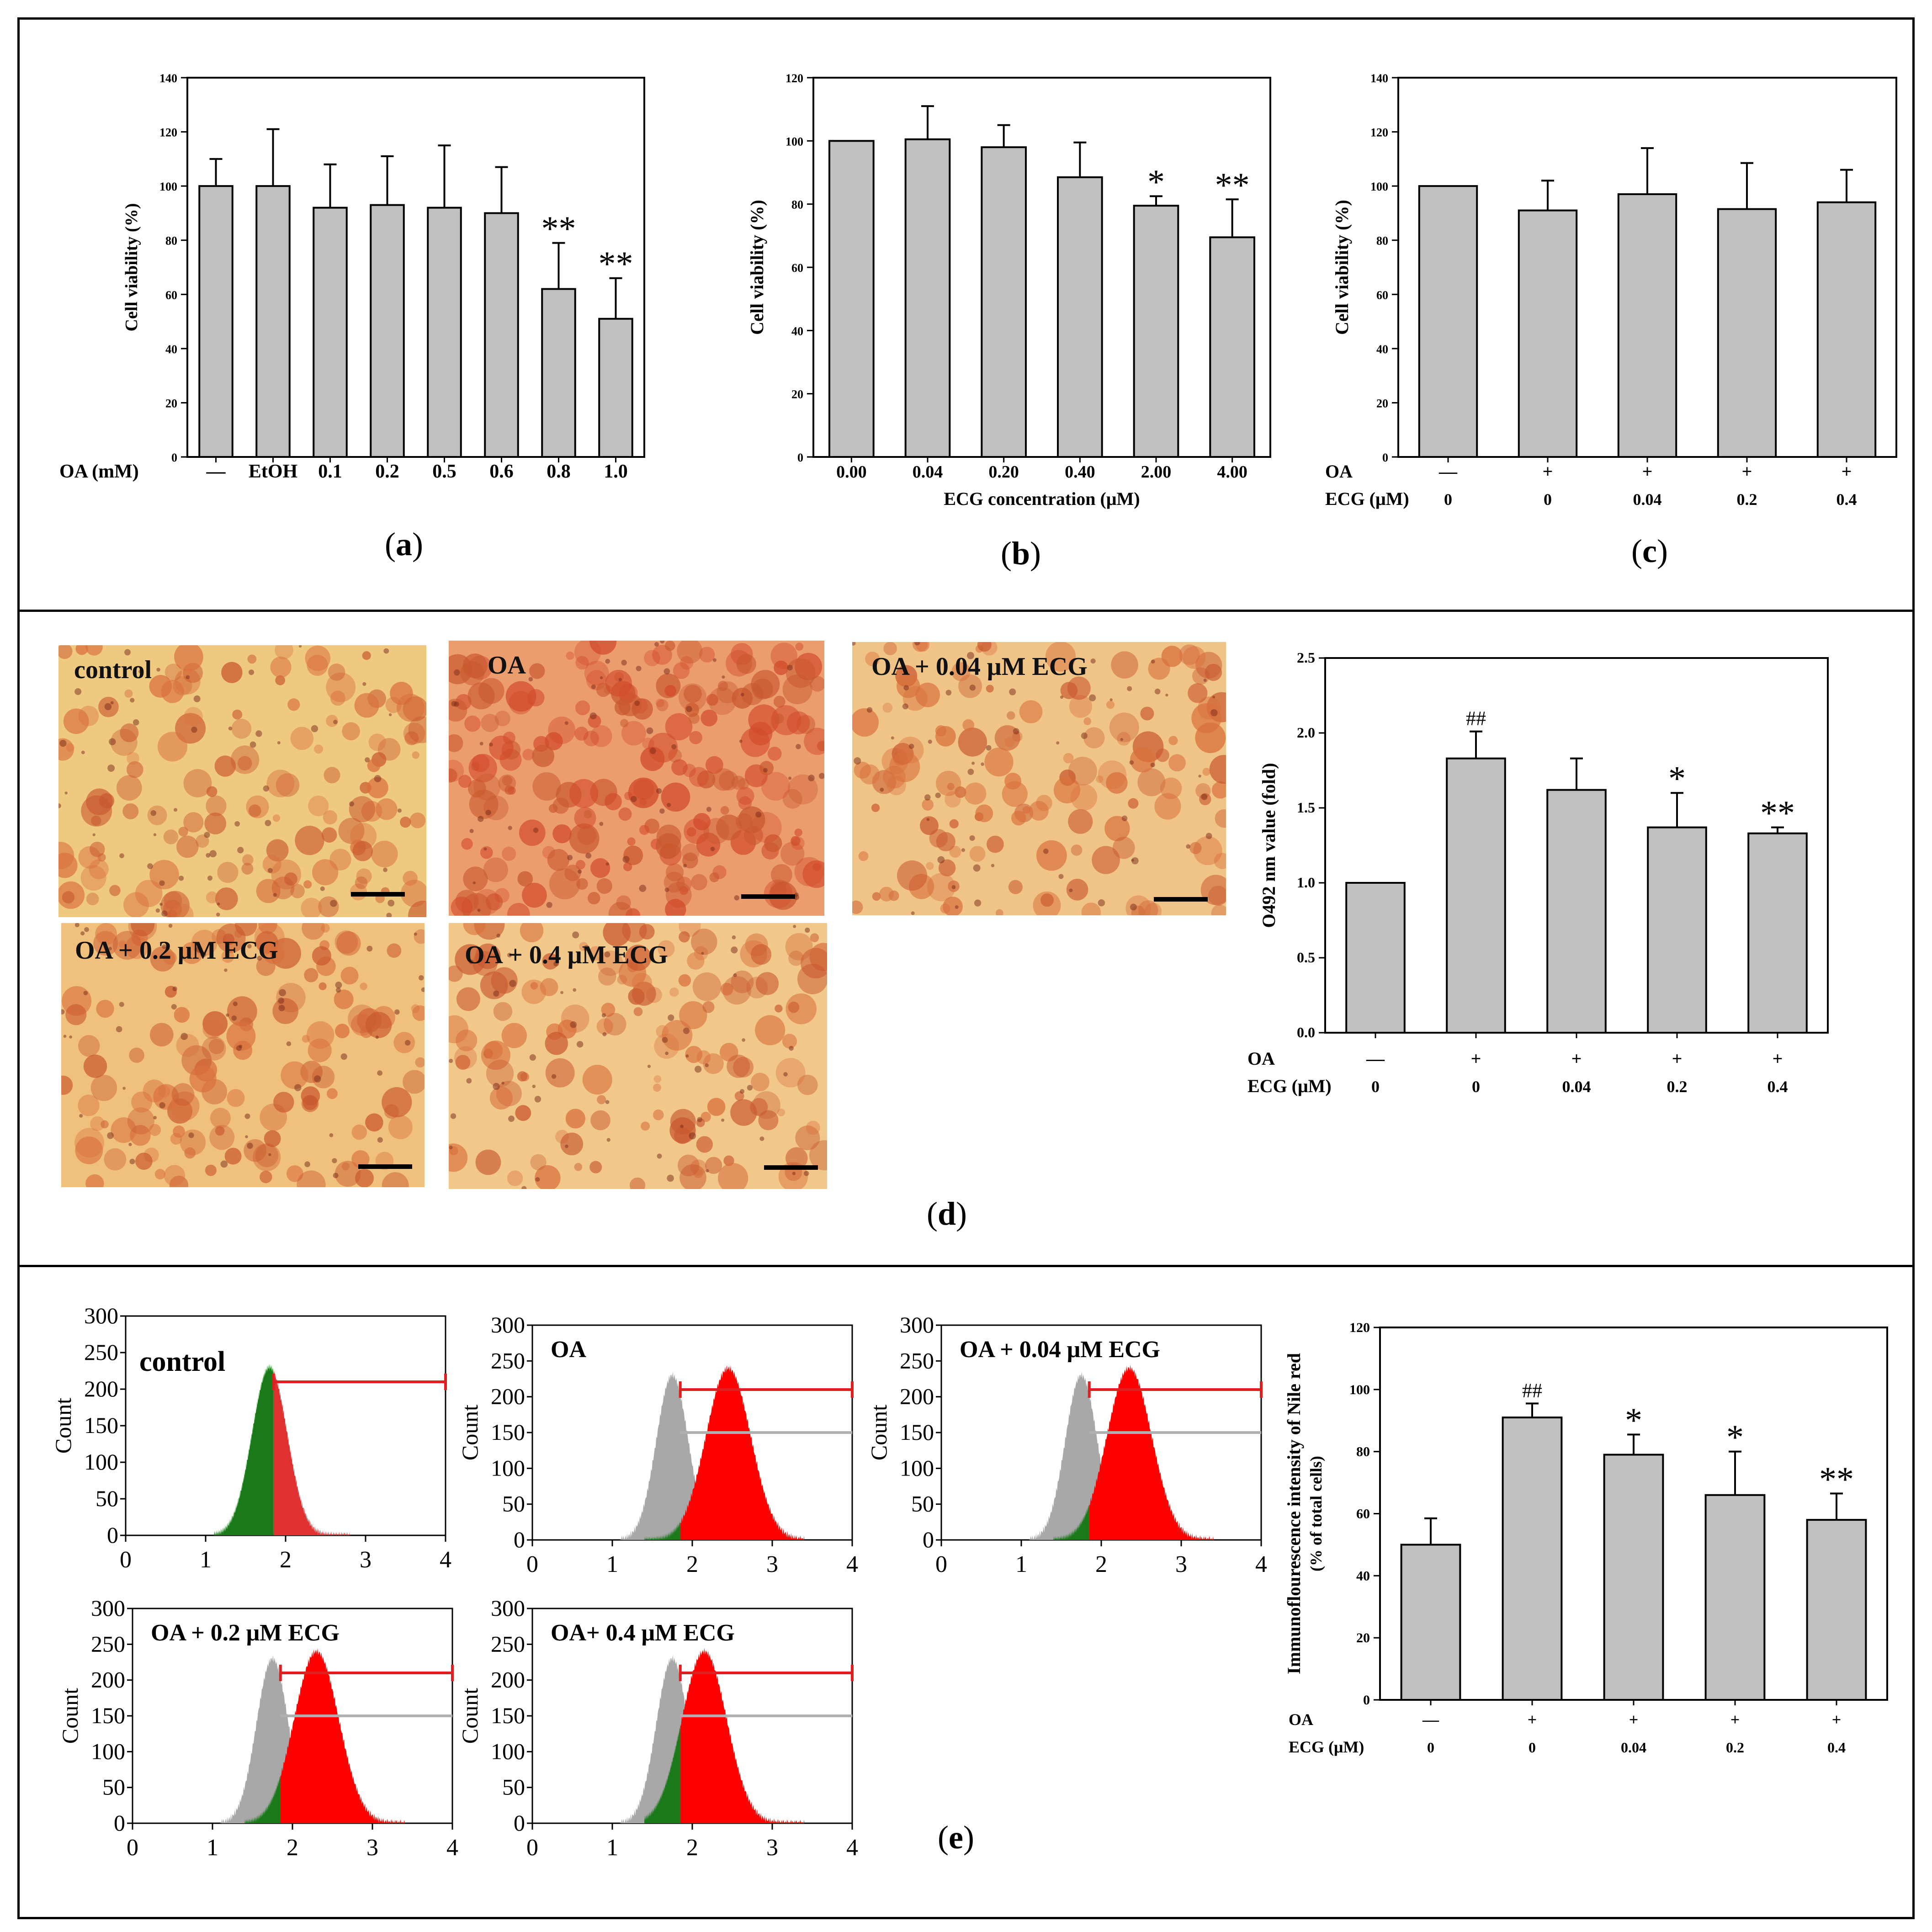  What do you see at coordinates (445, 1560) in the screenshot?
I see `x-tick-label: 4` at bounding box center [445, 1560].